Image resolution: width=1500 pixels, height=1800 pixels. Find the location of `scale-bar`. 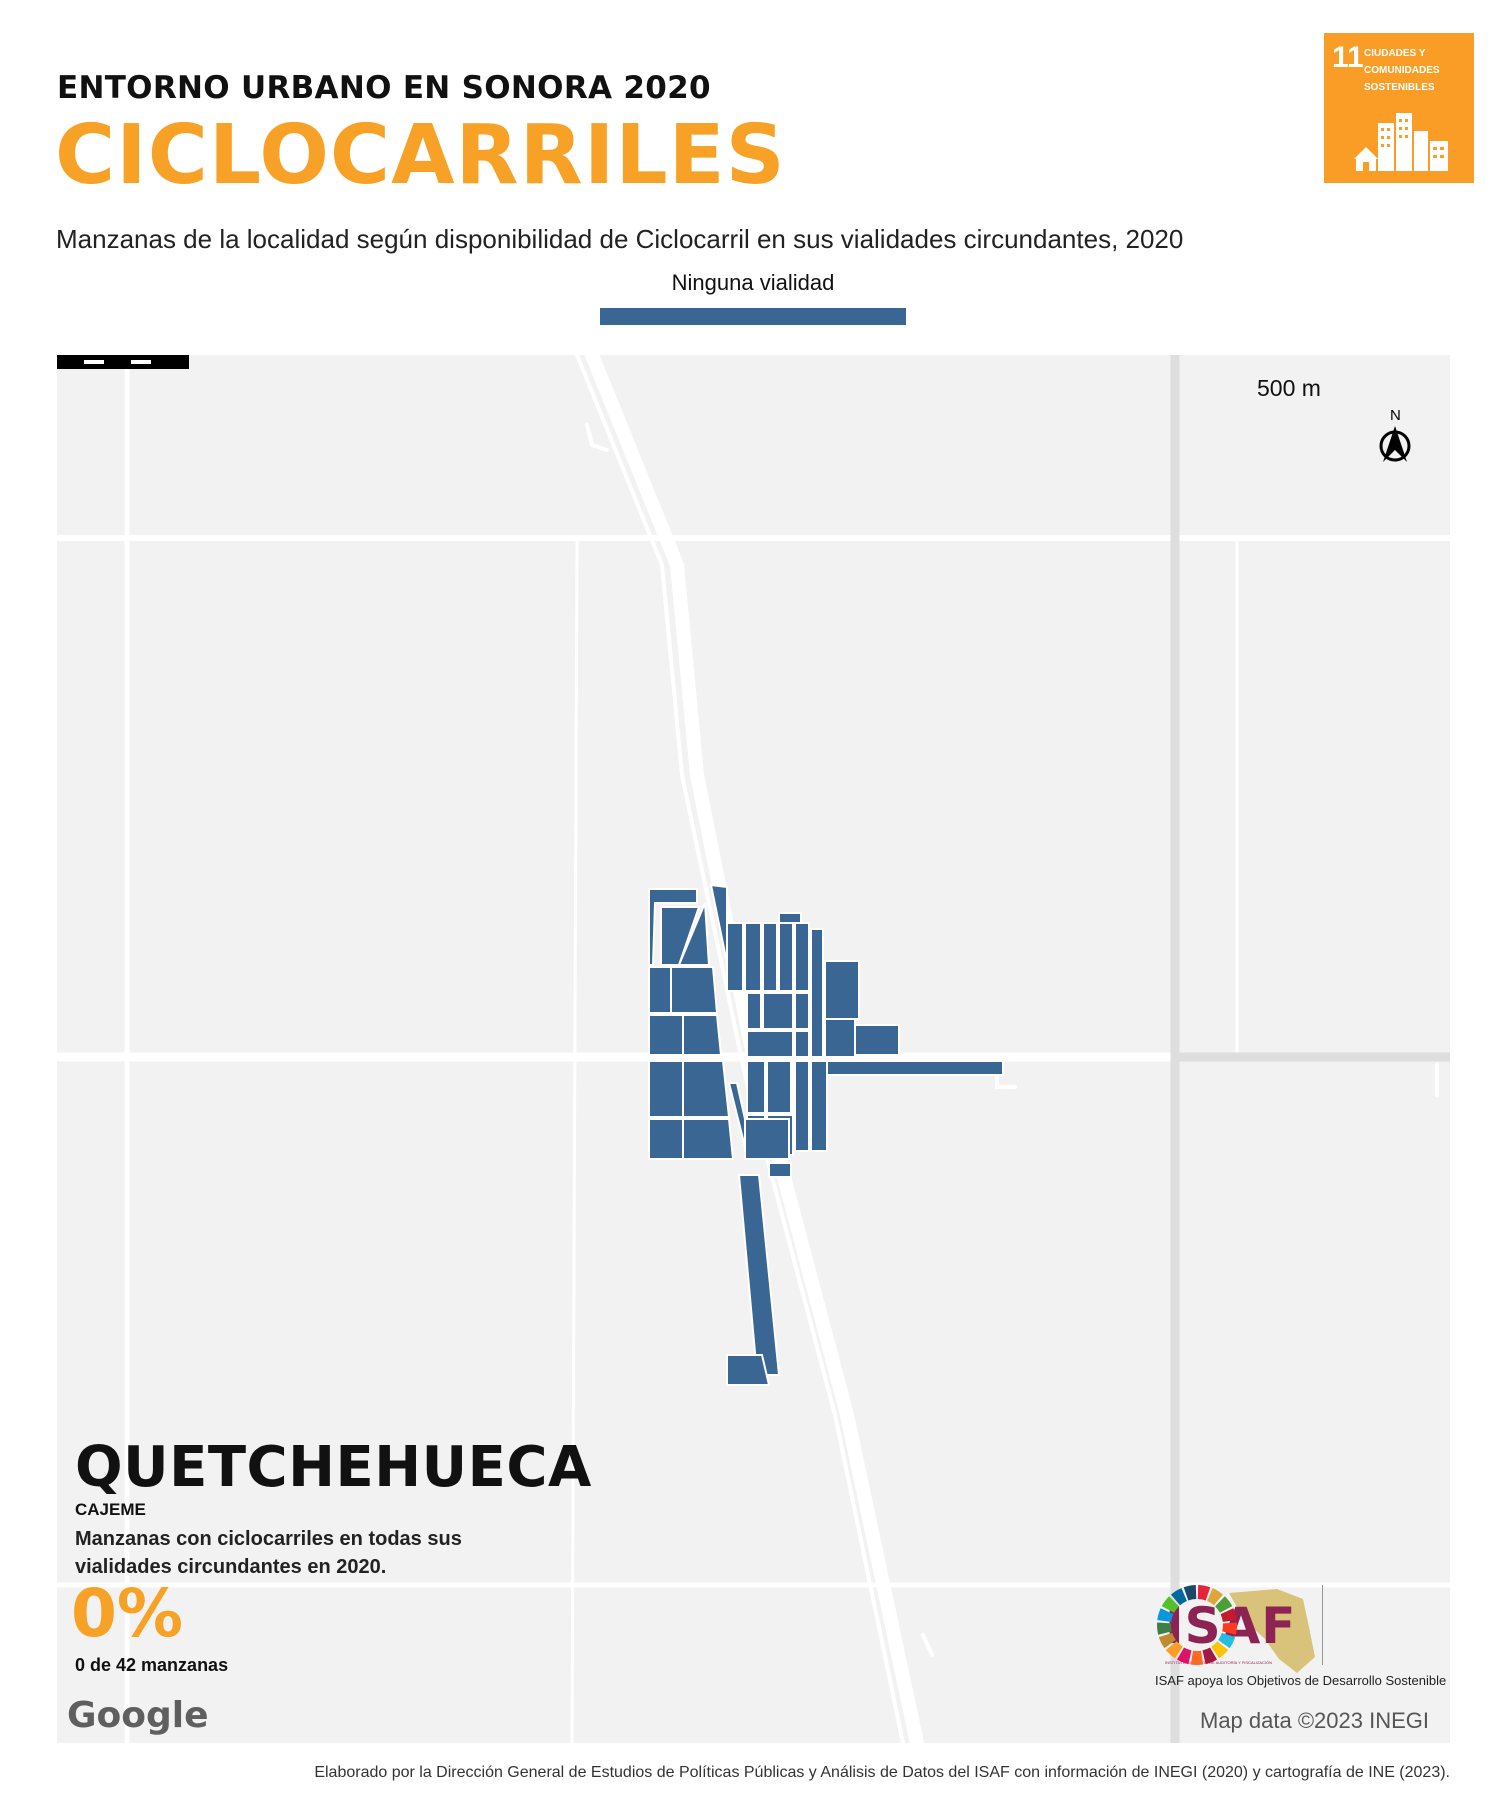

scale-bar is located at coordinates (123, 362).